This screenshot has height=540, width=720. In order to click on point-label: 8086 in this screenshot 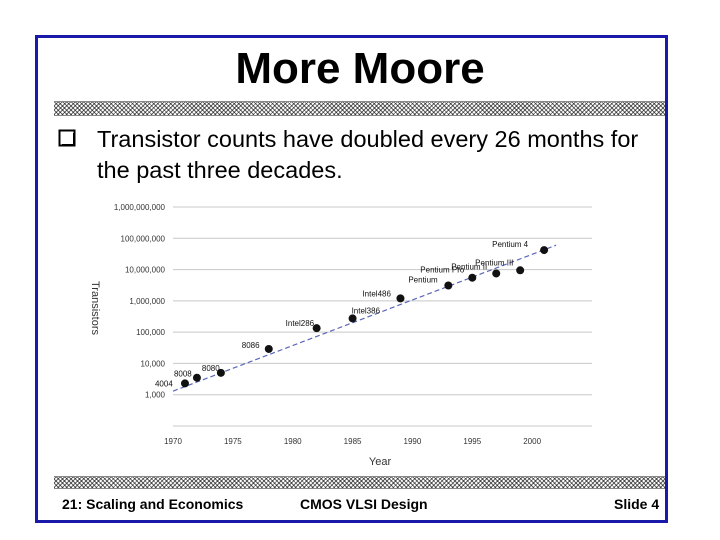, I will do `click(251, 345)`.